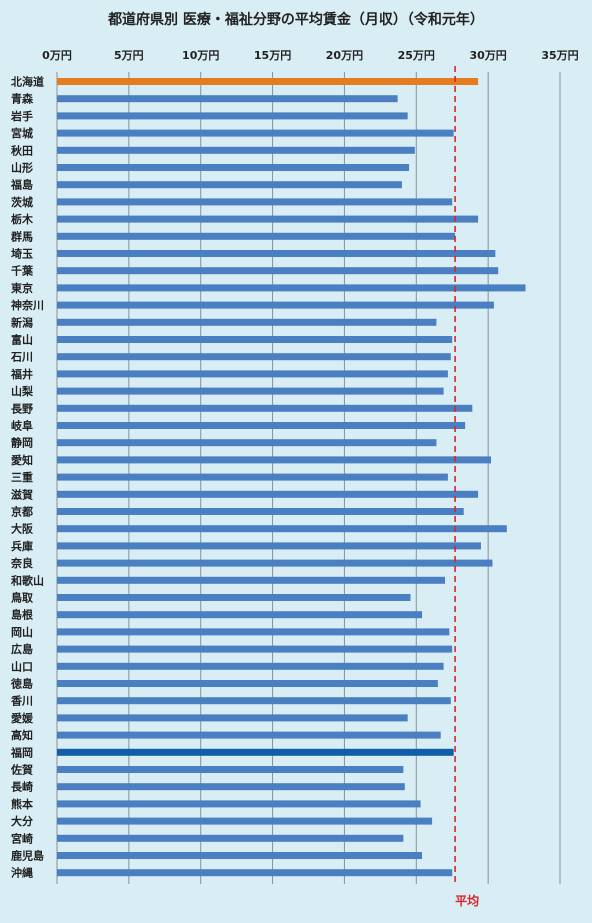 The width and height of the screenshot is (592, 923). Describe the element at coordinates (22, 340) in the screenshot. I see `category-label: 富山` at that location.